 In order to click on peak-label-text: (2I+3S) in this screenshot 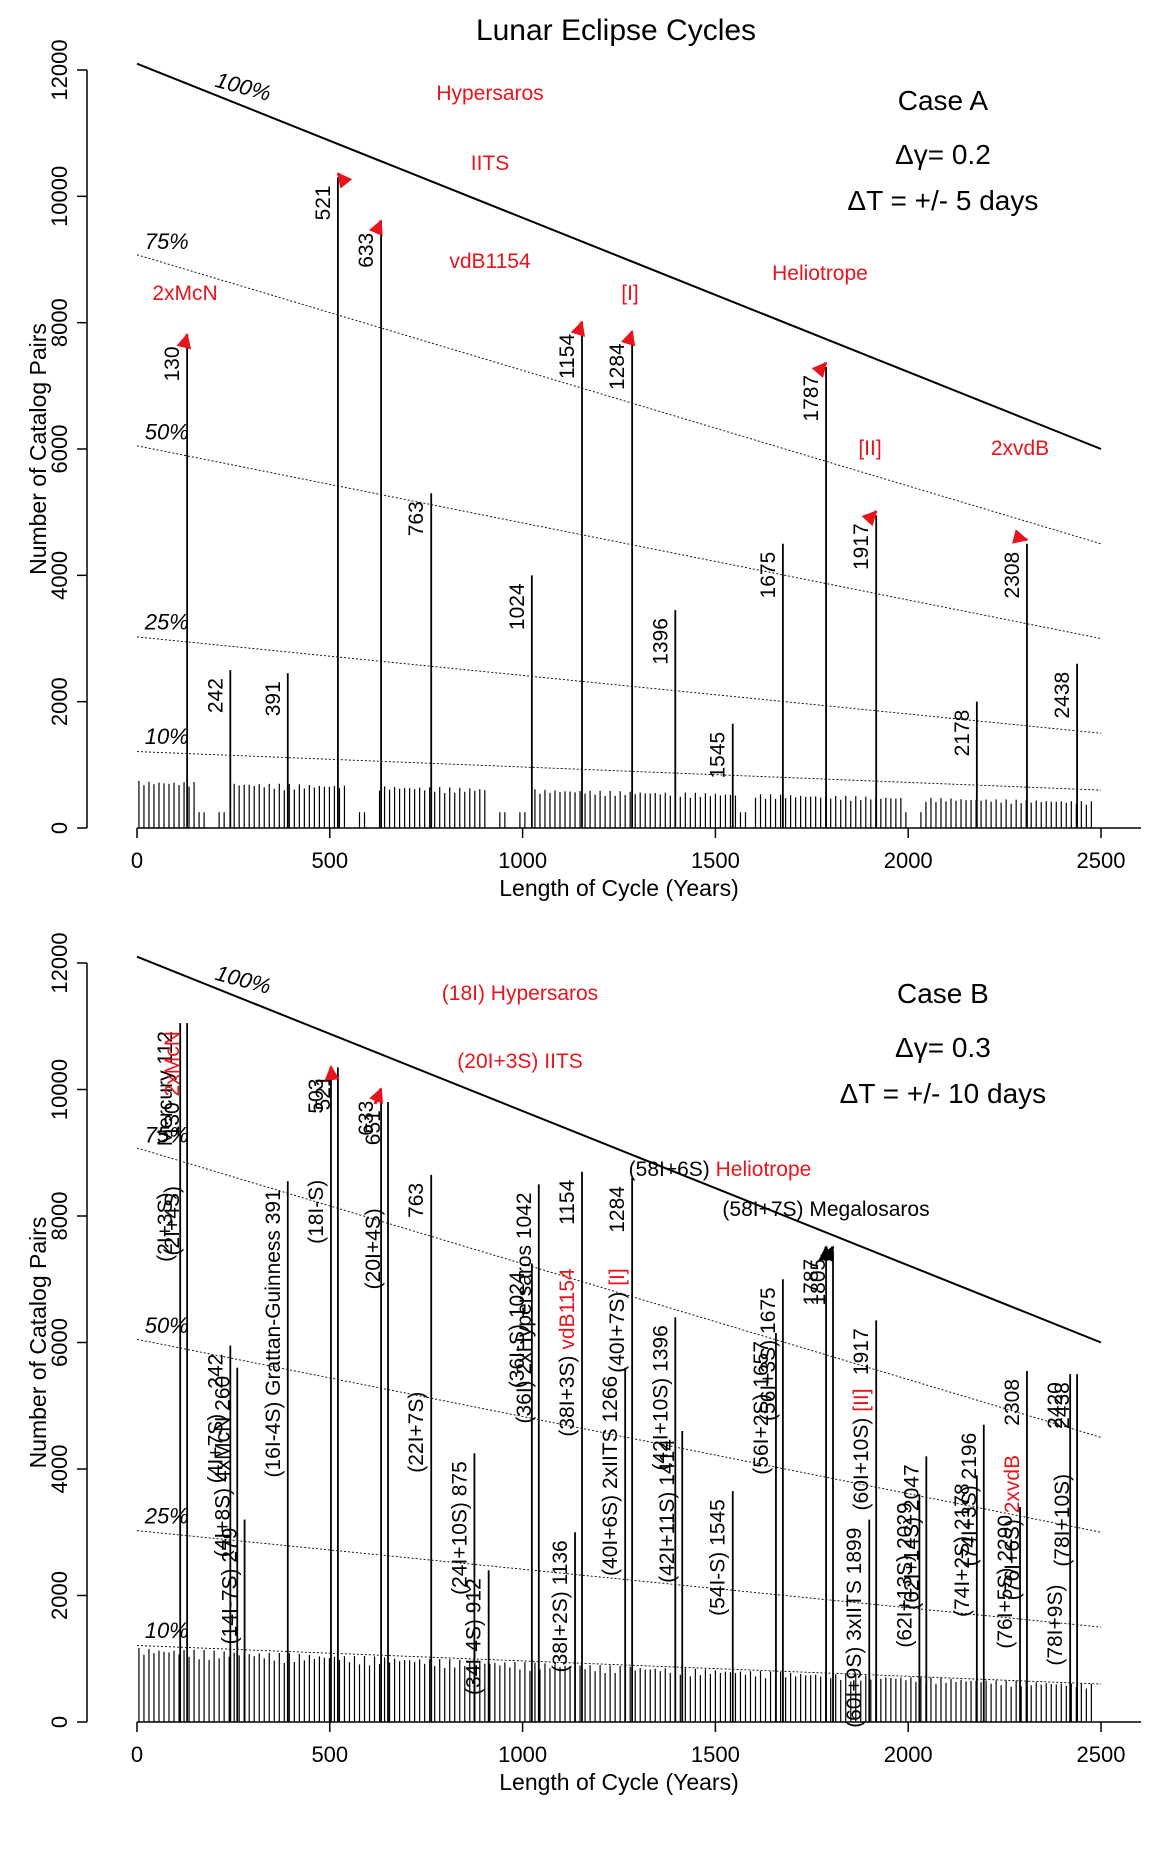, I will do `click(165, 1226)`.